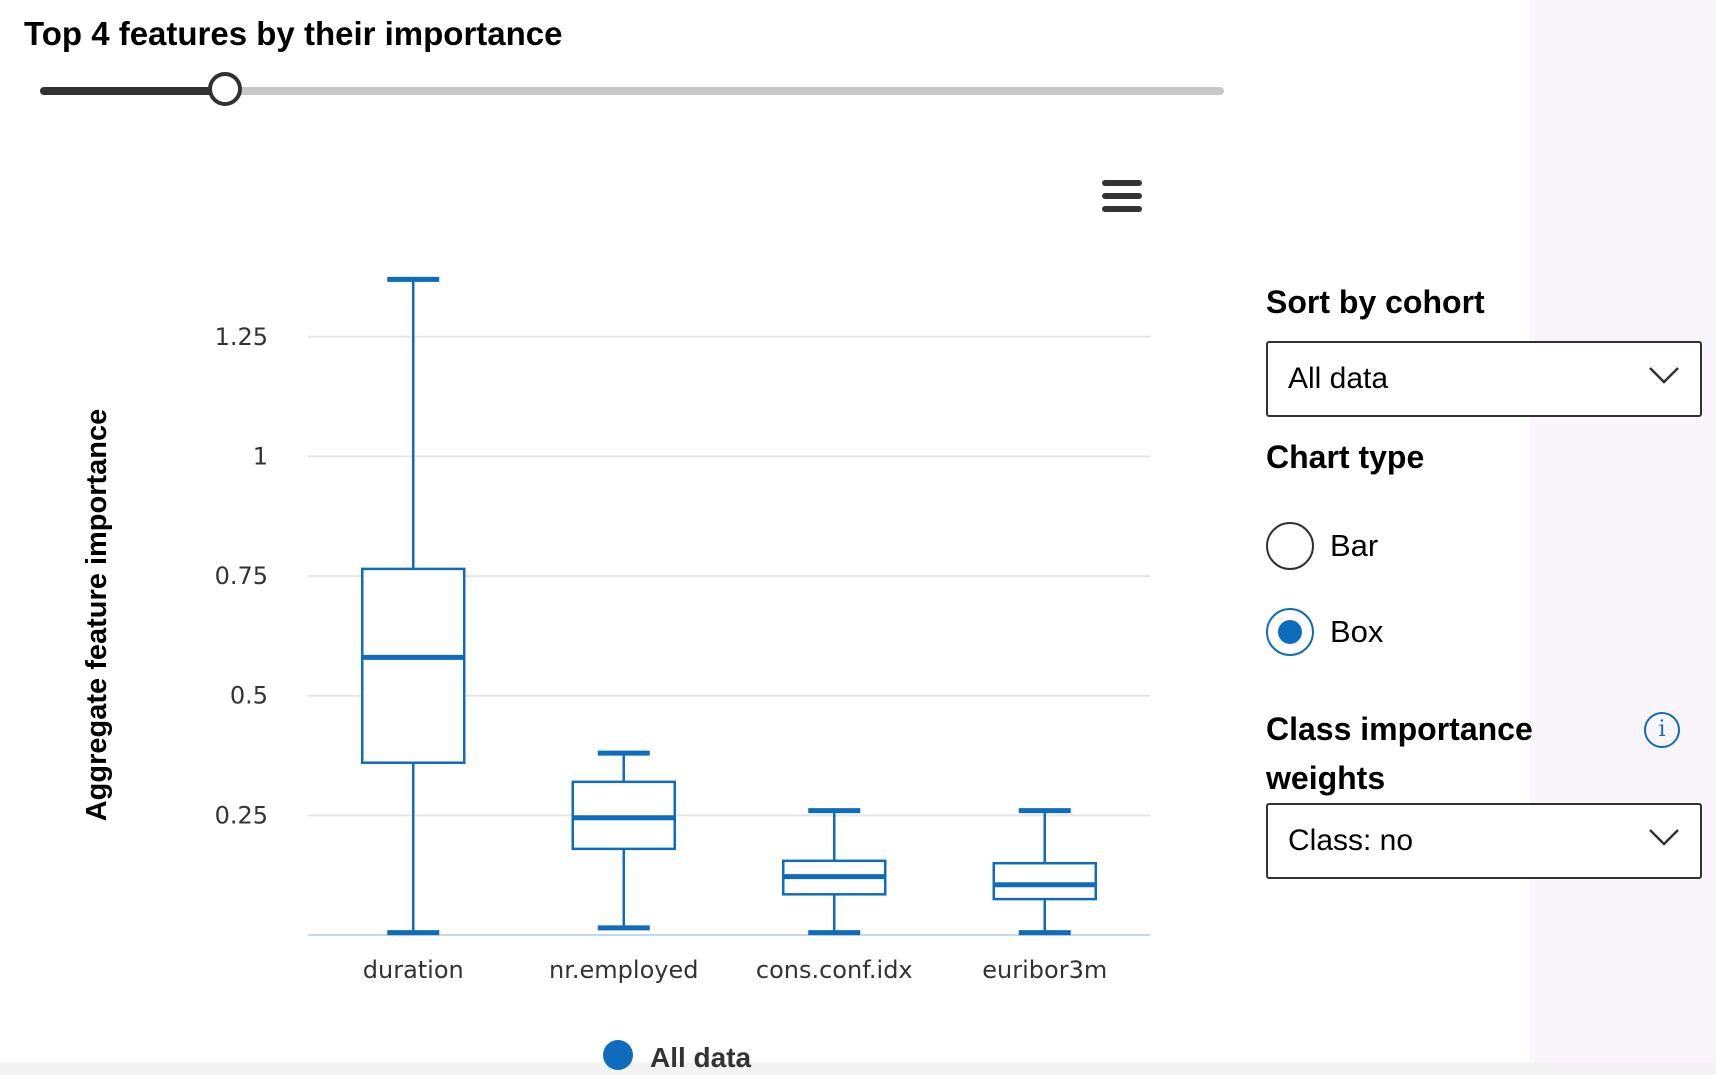 This screenshot has height=1075, width=1716. Describe the element at coordinates (249, 696) in the screenshot. I see `y-tick-label: 0.5` at that location.